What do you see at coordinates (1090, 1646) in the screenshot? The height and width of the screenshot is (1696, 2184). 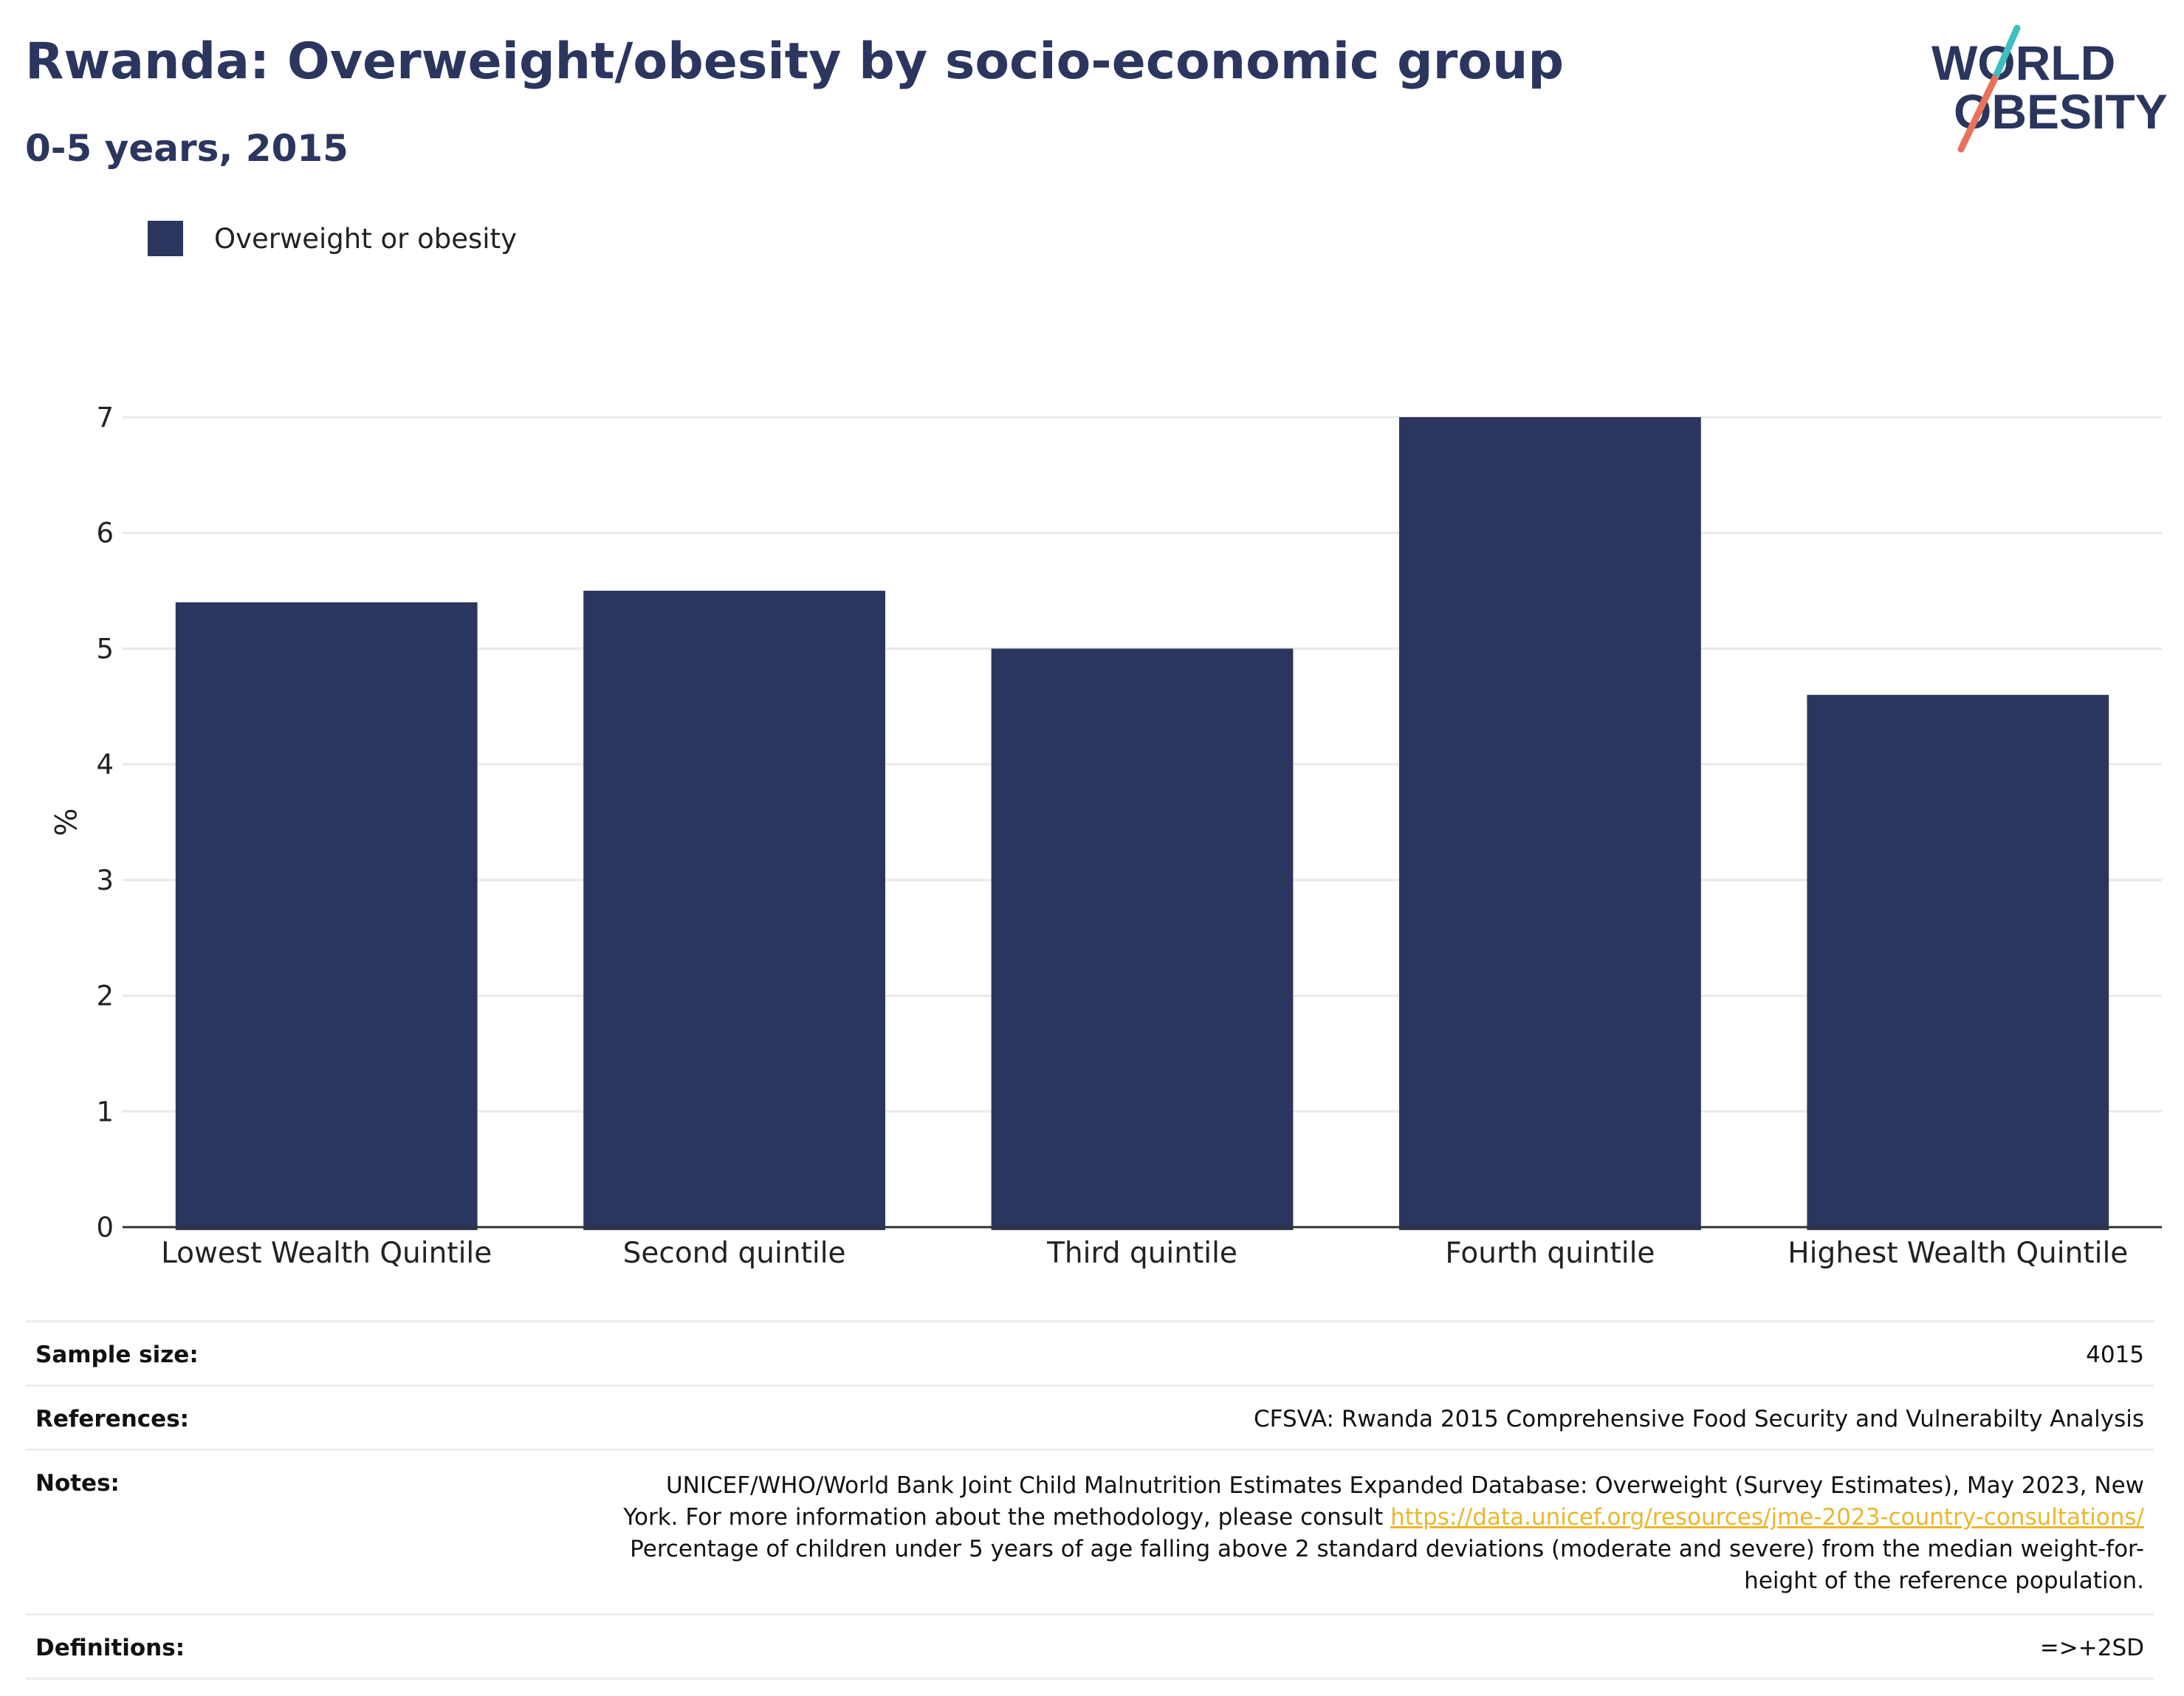 I see `definitions-row: Definitions: =>+2SD` at bounding box center [1090, 1646].